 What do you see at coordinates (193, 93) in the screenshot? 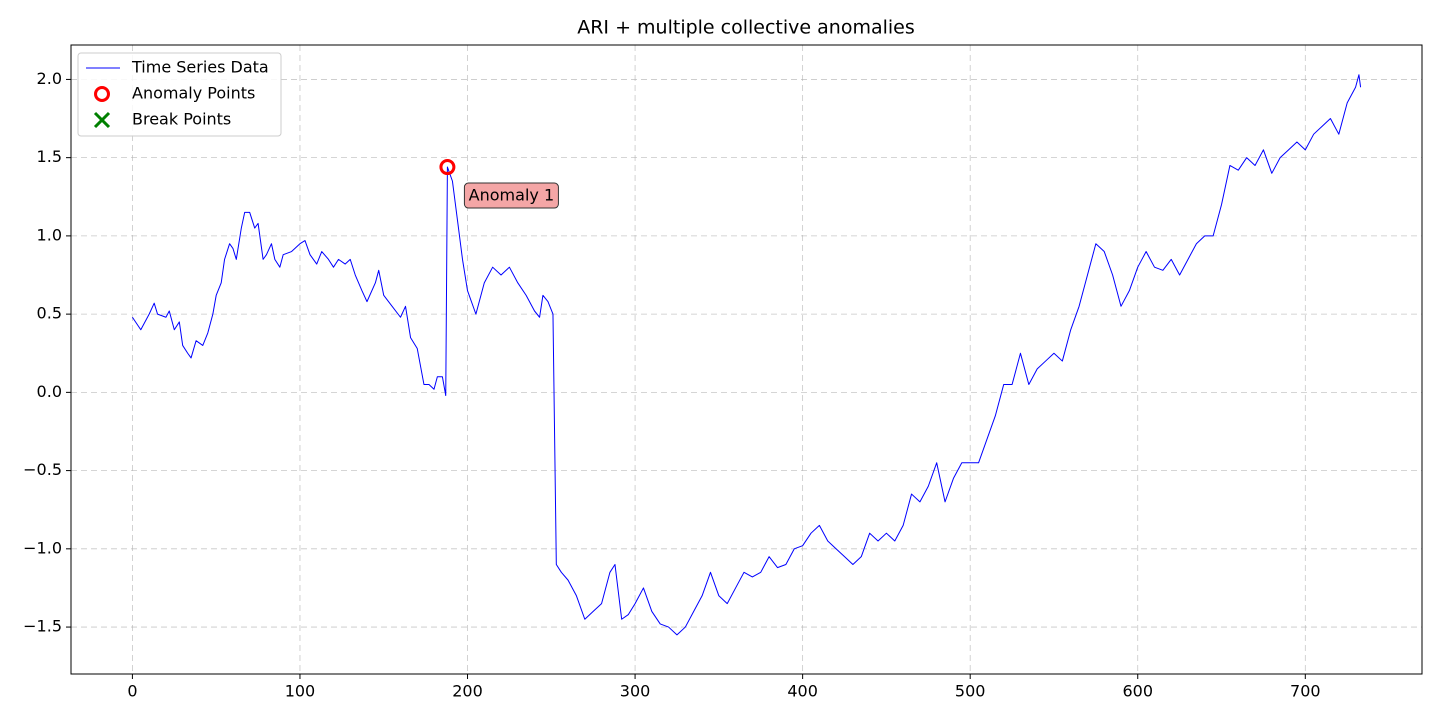
I see `legend-label: Anomaly Points` at bounding box center [193, 93].